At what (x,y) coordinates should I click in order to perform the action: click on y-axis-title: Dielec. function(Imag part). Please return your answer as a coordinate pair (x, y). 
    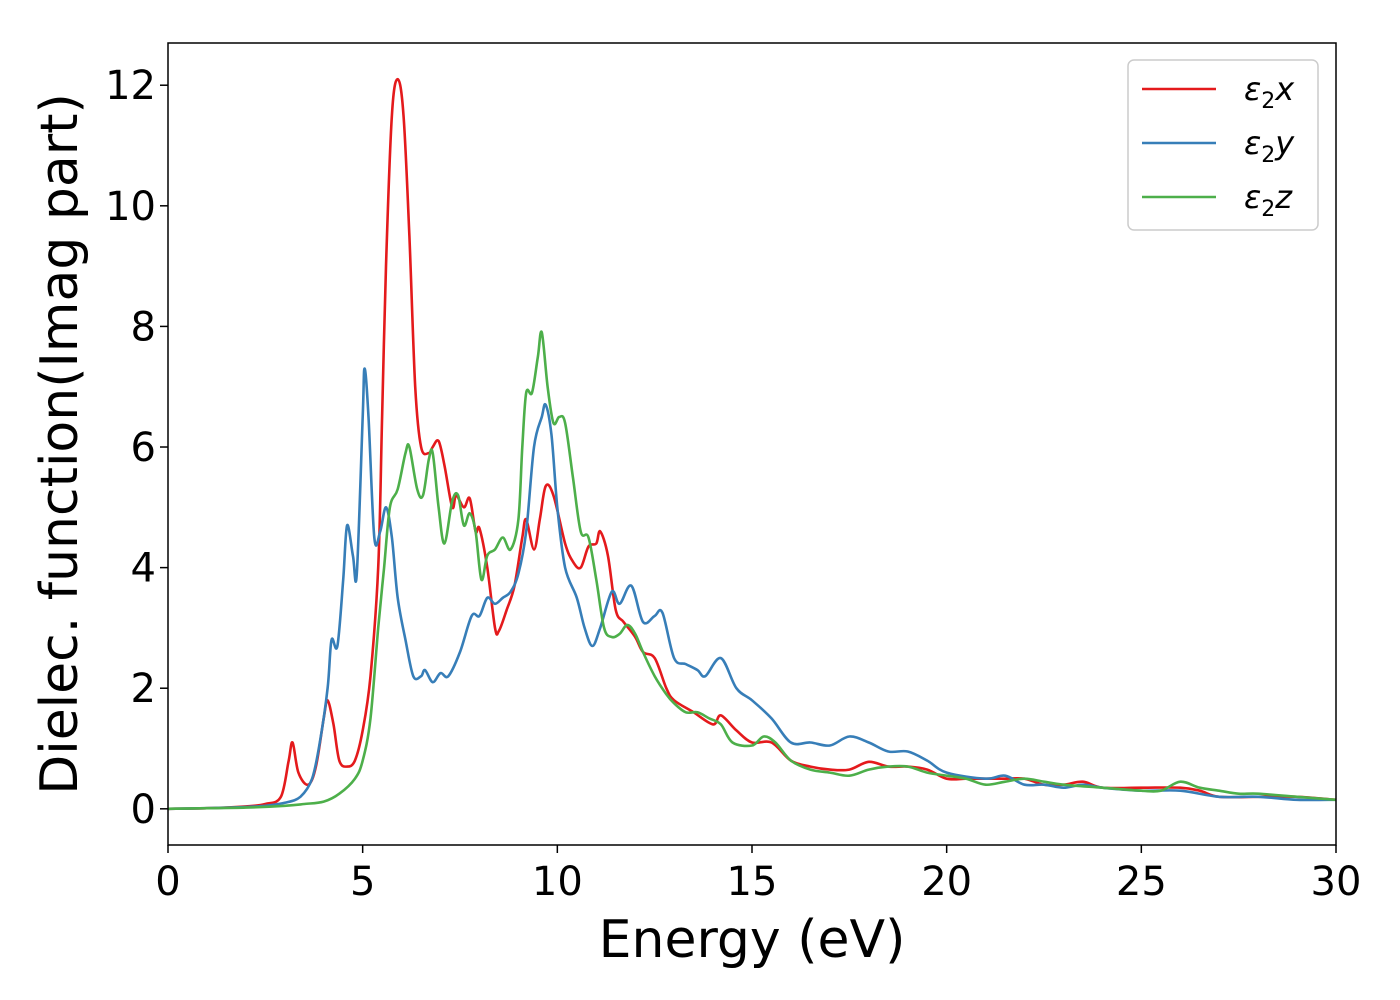
    Looking at the image, I should click on (60, 444).